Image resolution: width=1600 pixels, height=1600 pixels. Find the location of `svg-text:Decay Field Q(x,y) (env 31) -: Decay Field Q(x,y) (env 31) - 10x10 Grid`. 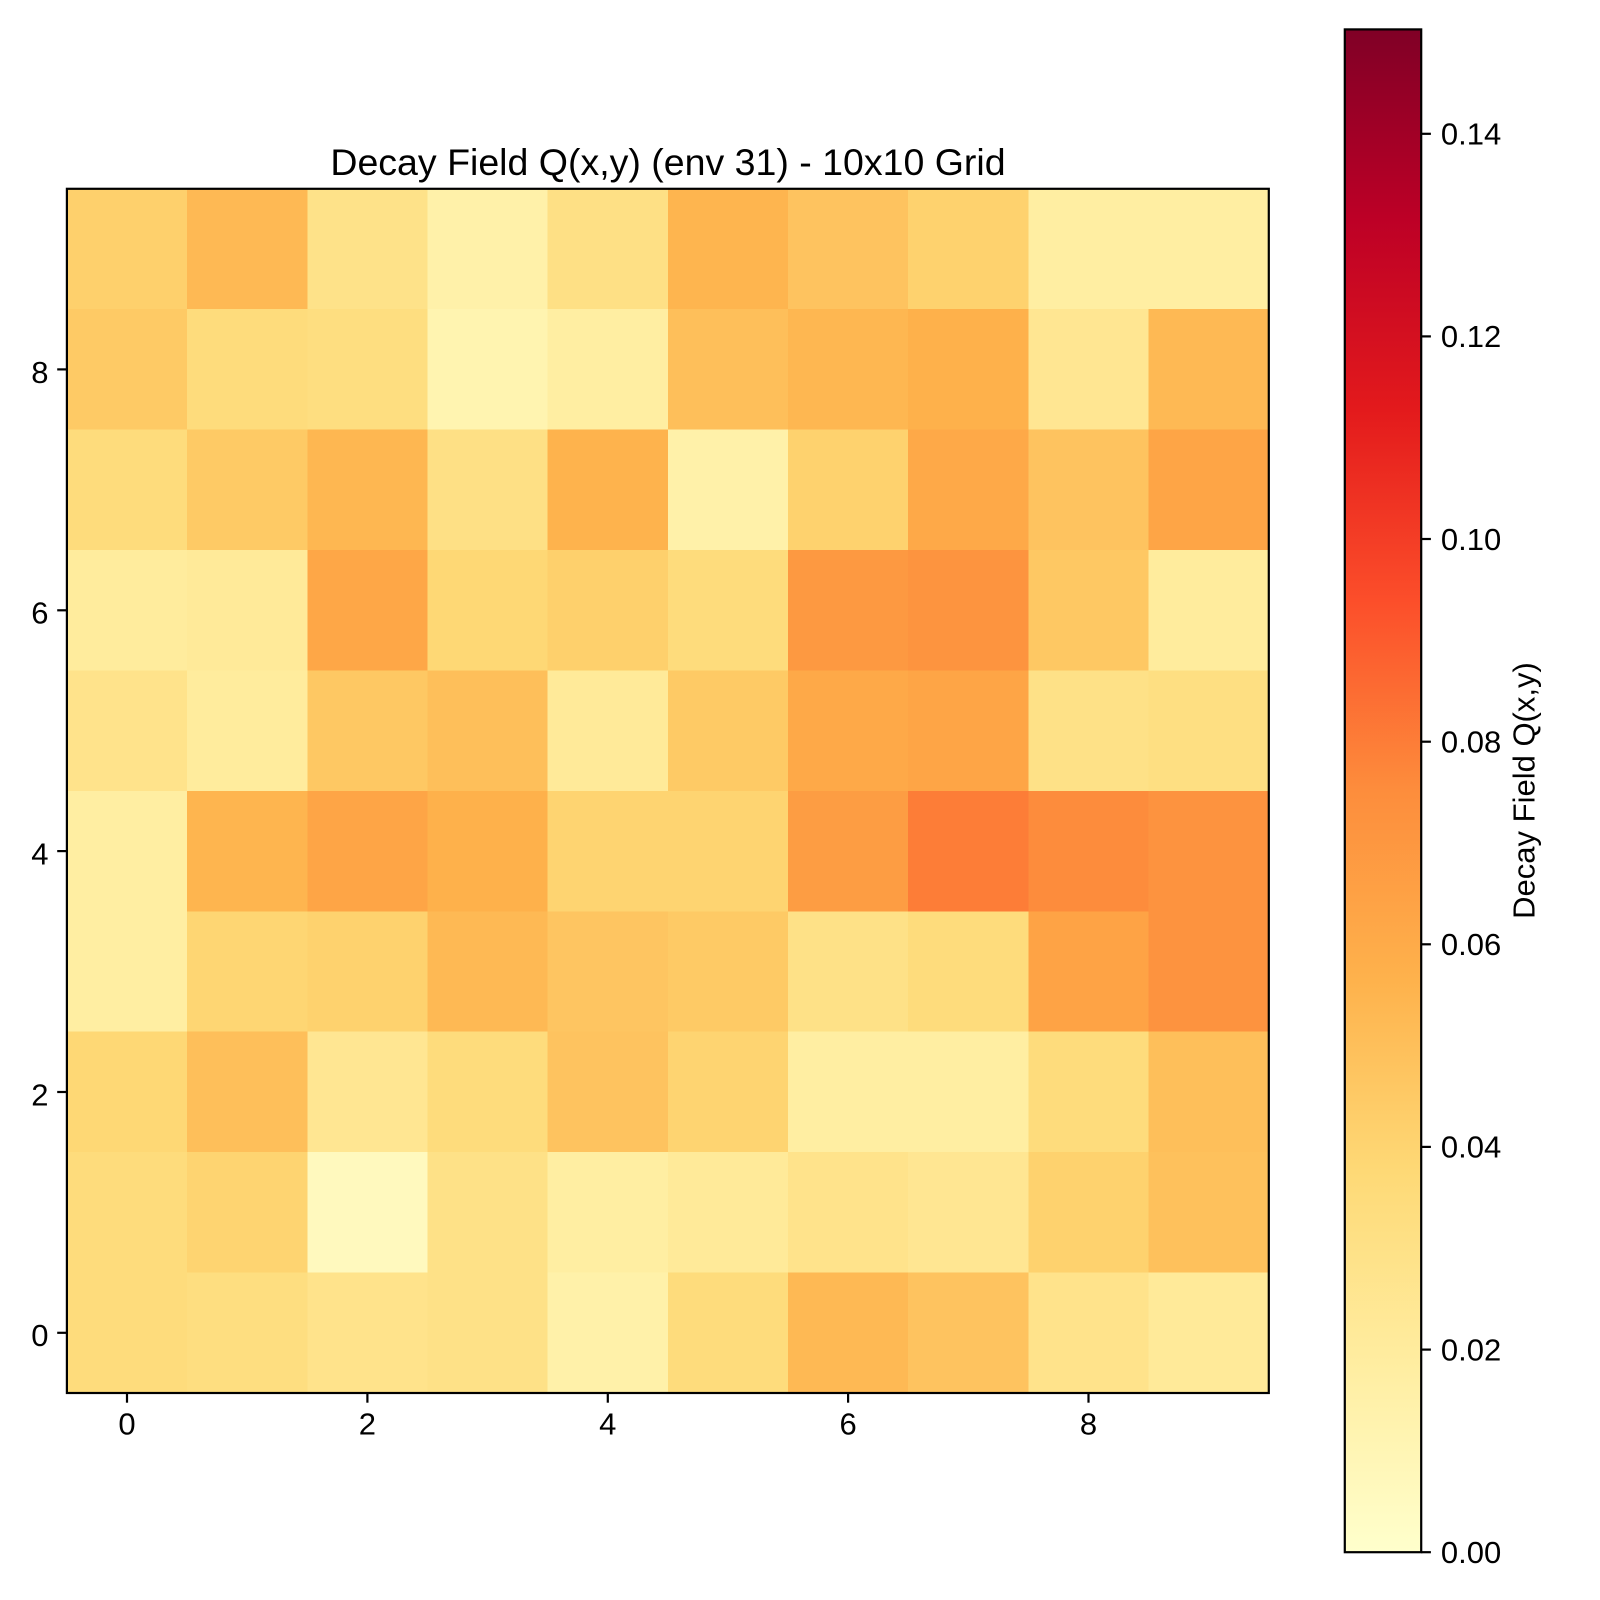

svg-text:Decay Field Q(x,y) (env 31) -: Decay Field Q(x,y) (env 31) - 10x10 Grid is located at coordinates (667, 162).